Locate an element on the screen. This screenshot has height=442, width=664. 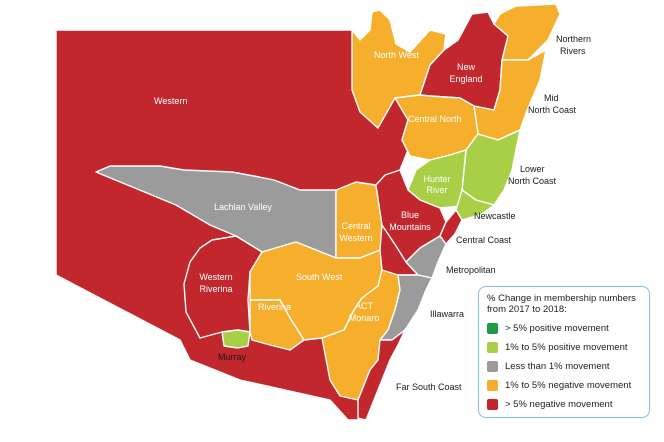
label-hunter-river-1: Hunter is located at coordinates (436, 179).